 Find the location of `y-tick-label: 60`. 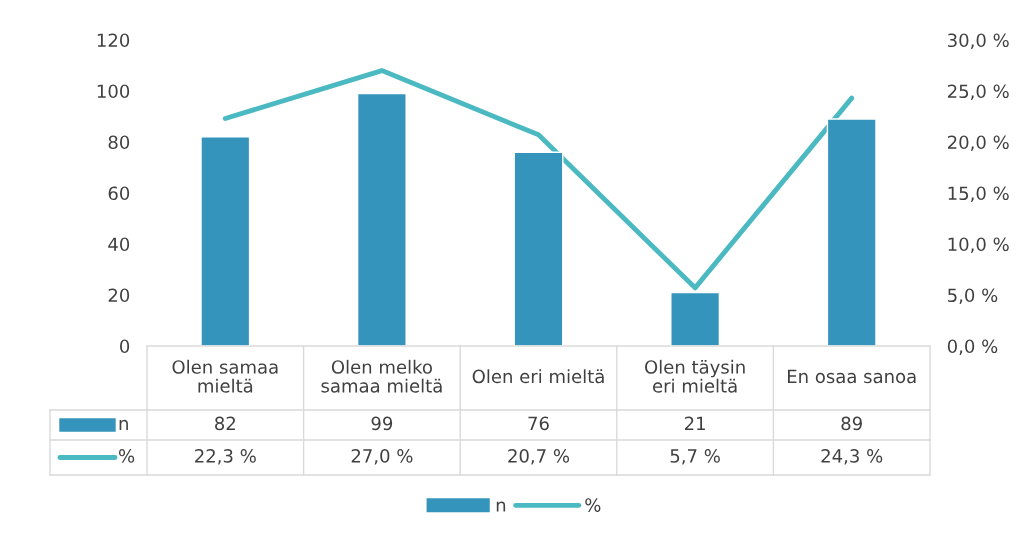

y-tick-label: 60 is located at coordinates (119, 193).